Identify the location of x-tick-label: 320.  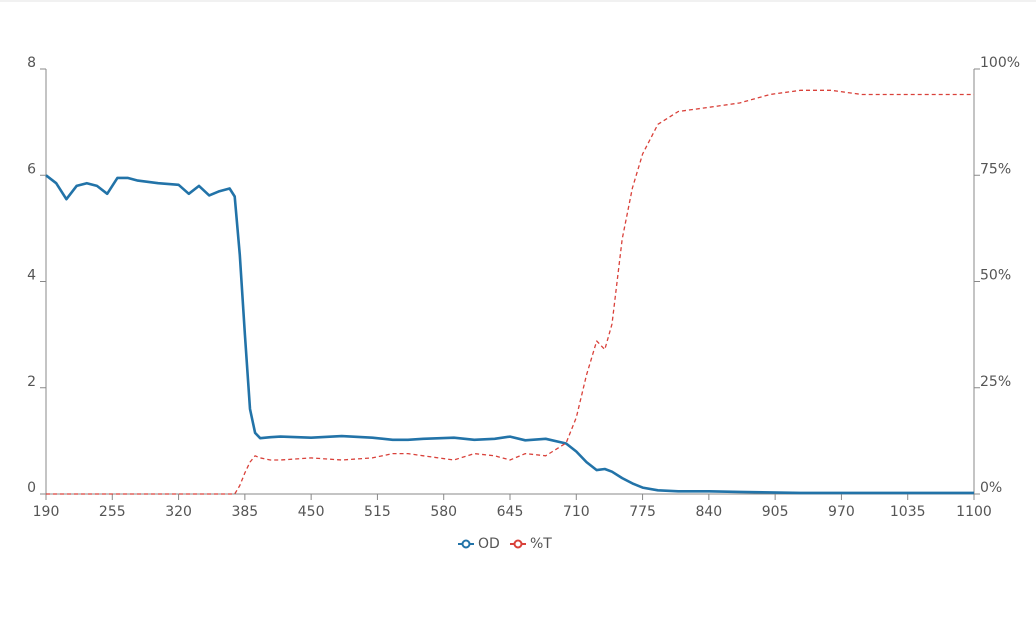
(178, 512).